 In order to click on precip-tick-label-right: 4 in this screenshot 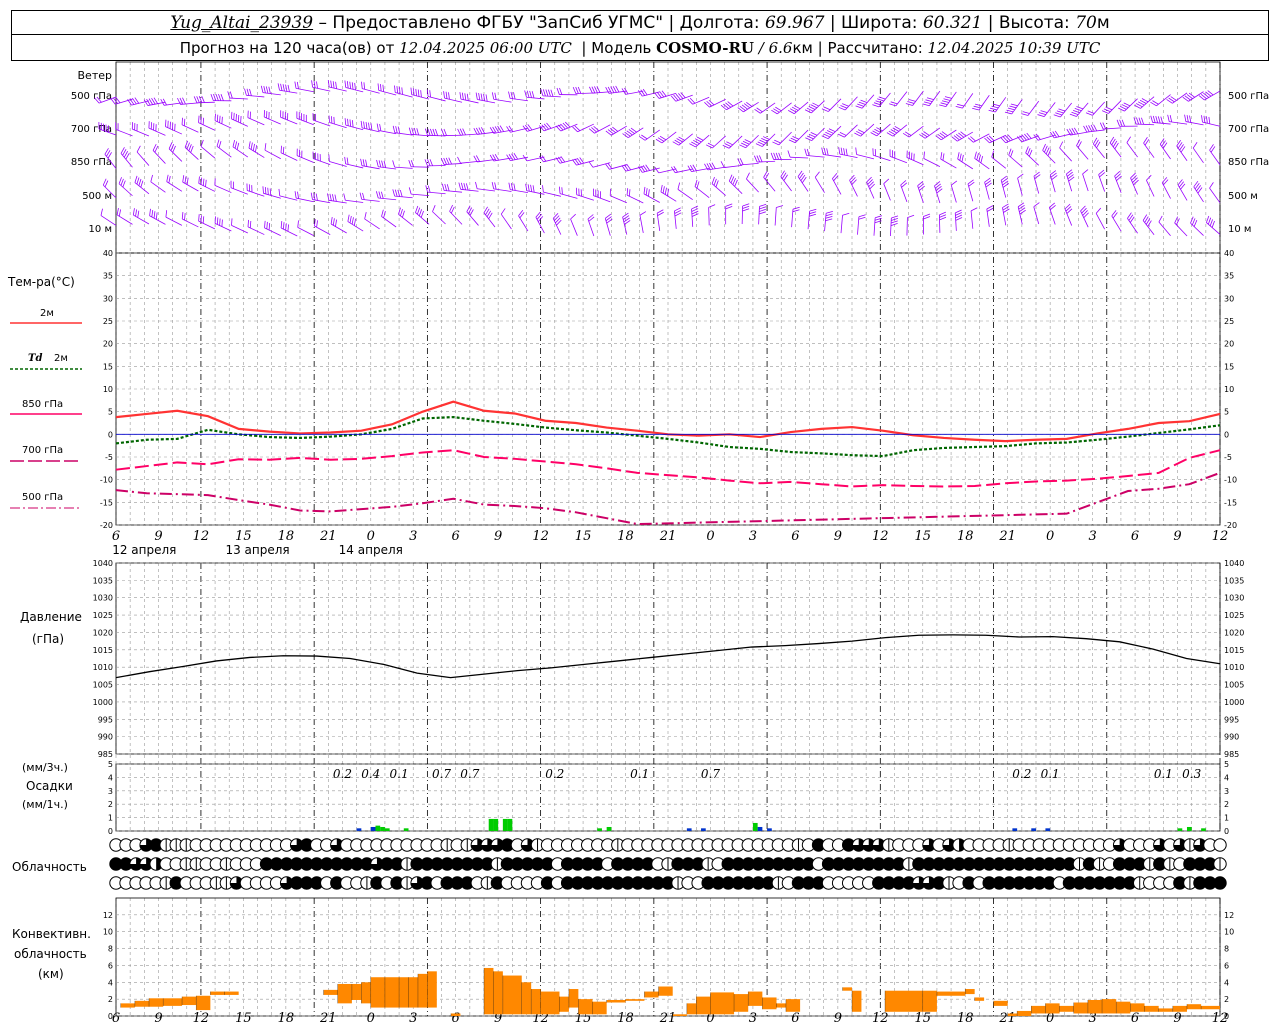, I will do `click(1226, 777)`.